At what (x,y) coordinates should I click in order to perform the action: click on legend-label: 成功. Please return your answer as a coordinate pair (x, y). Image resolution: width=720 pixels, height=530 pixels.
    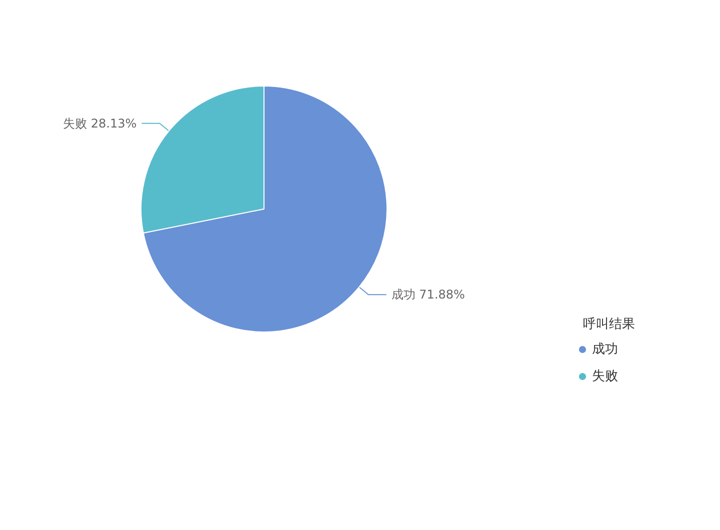
    Looking at the image, I should click on (605, 349).